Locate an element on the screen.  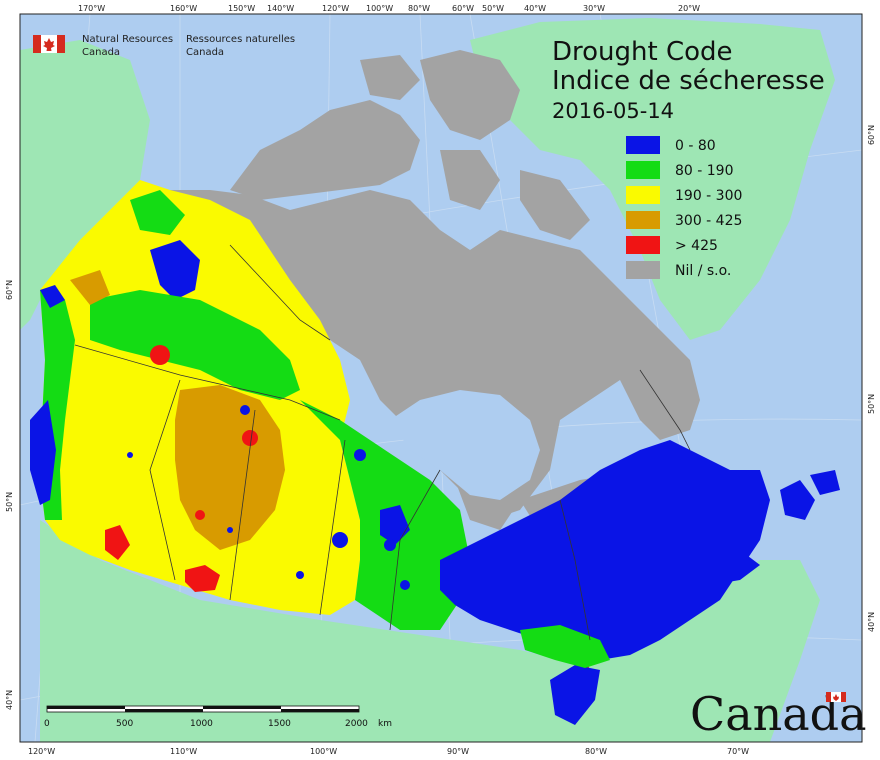
scale-label: 2000 is located at coordinates (356, 724).